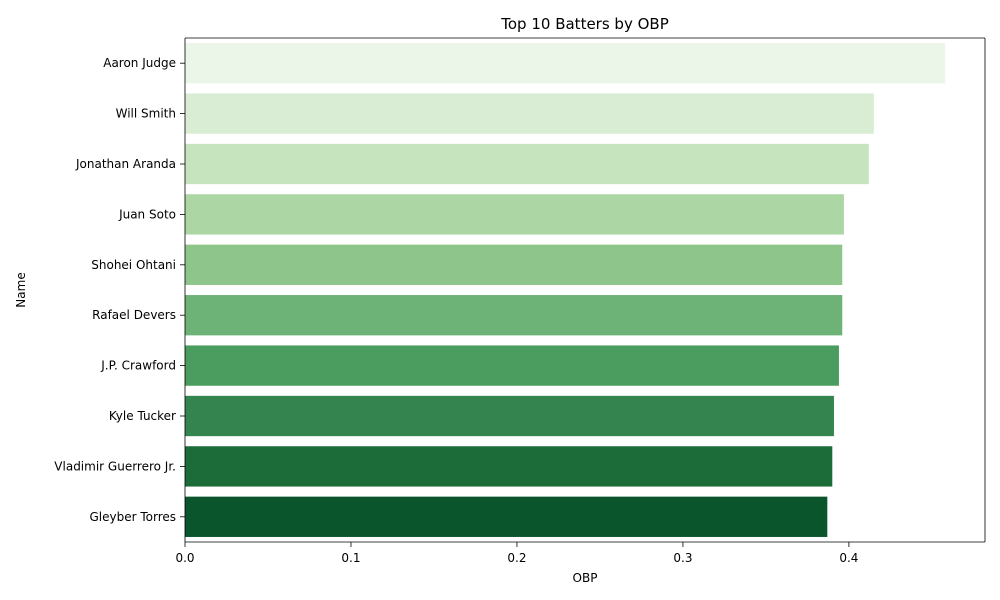 Image resolution: width=1000 pixels, height=600 pixels. What do you see at coordinates (134, 315) in the screenshot?
I see `y-tick-label: Rafael Devers` at bounding box center [134, 315].